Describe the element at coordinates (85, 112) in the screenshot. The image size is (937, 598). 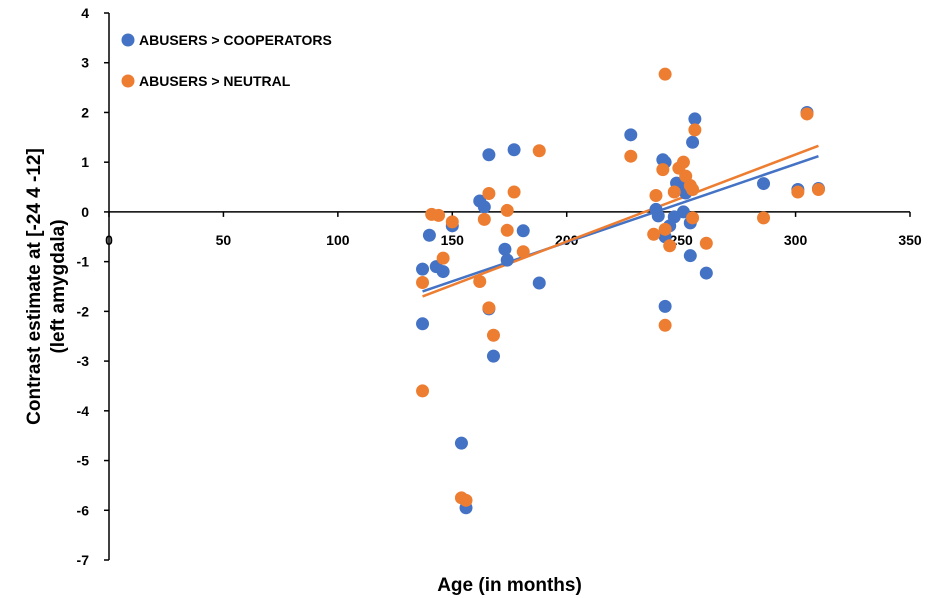
I see `y-tick-label: 2` at that location.